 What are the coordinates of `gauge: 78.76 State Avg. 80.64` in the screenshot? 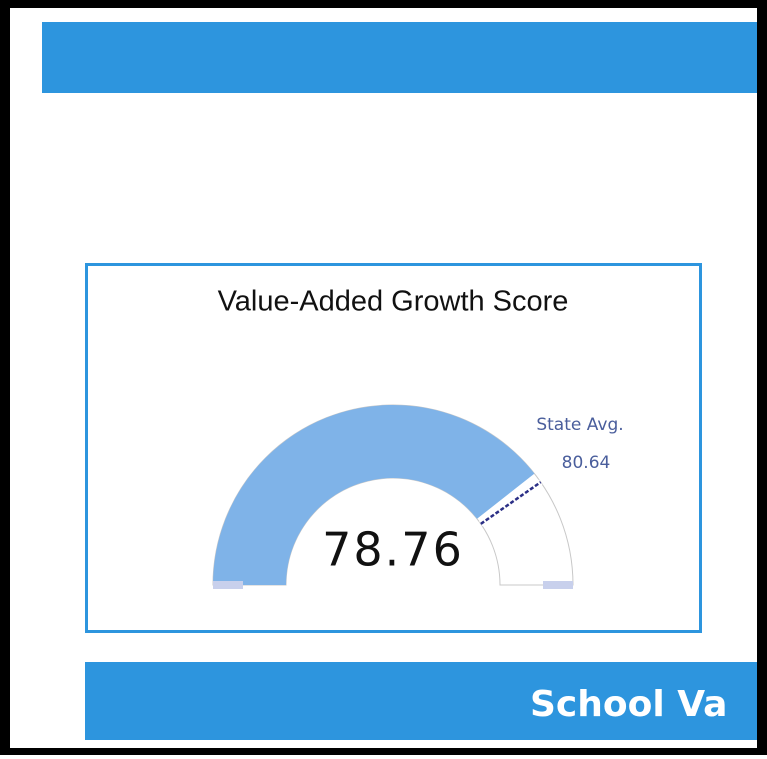 It's located at (418, 496).